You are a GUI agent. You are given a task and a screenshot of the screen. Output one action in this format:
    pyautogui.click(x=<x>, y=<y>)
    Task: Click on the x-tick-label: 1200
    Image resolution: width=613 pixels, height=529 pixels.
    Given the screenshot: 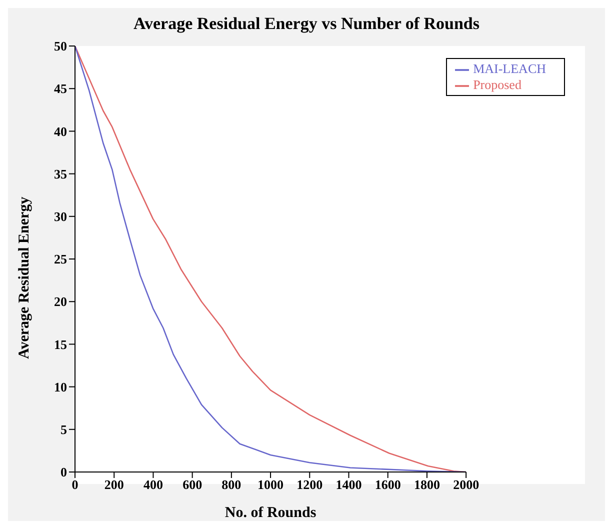 What is the action you would take?
    pyautogui.click(x=309, y=484)
    